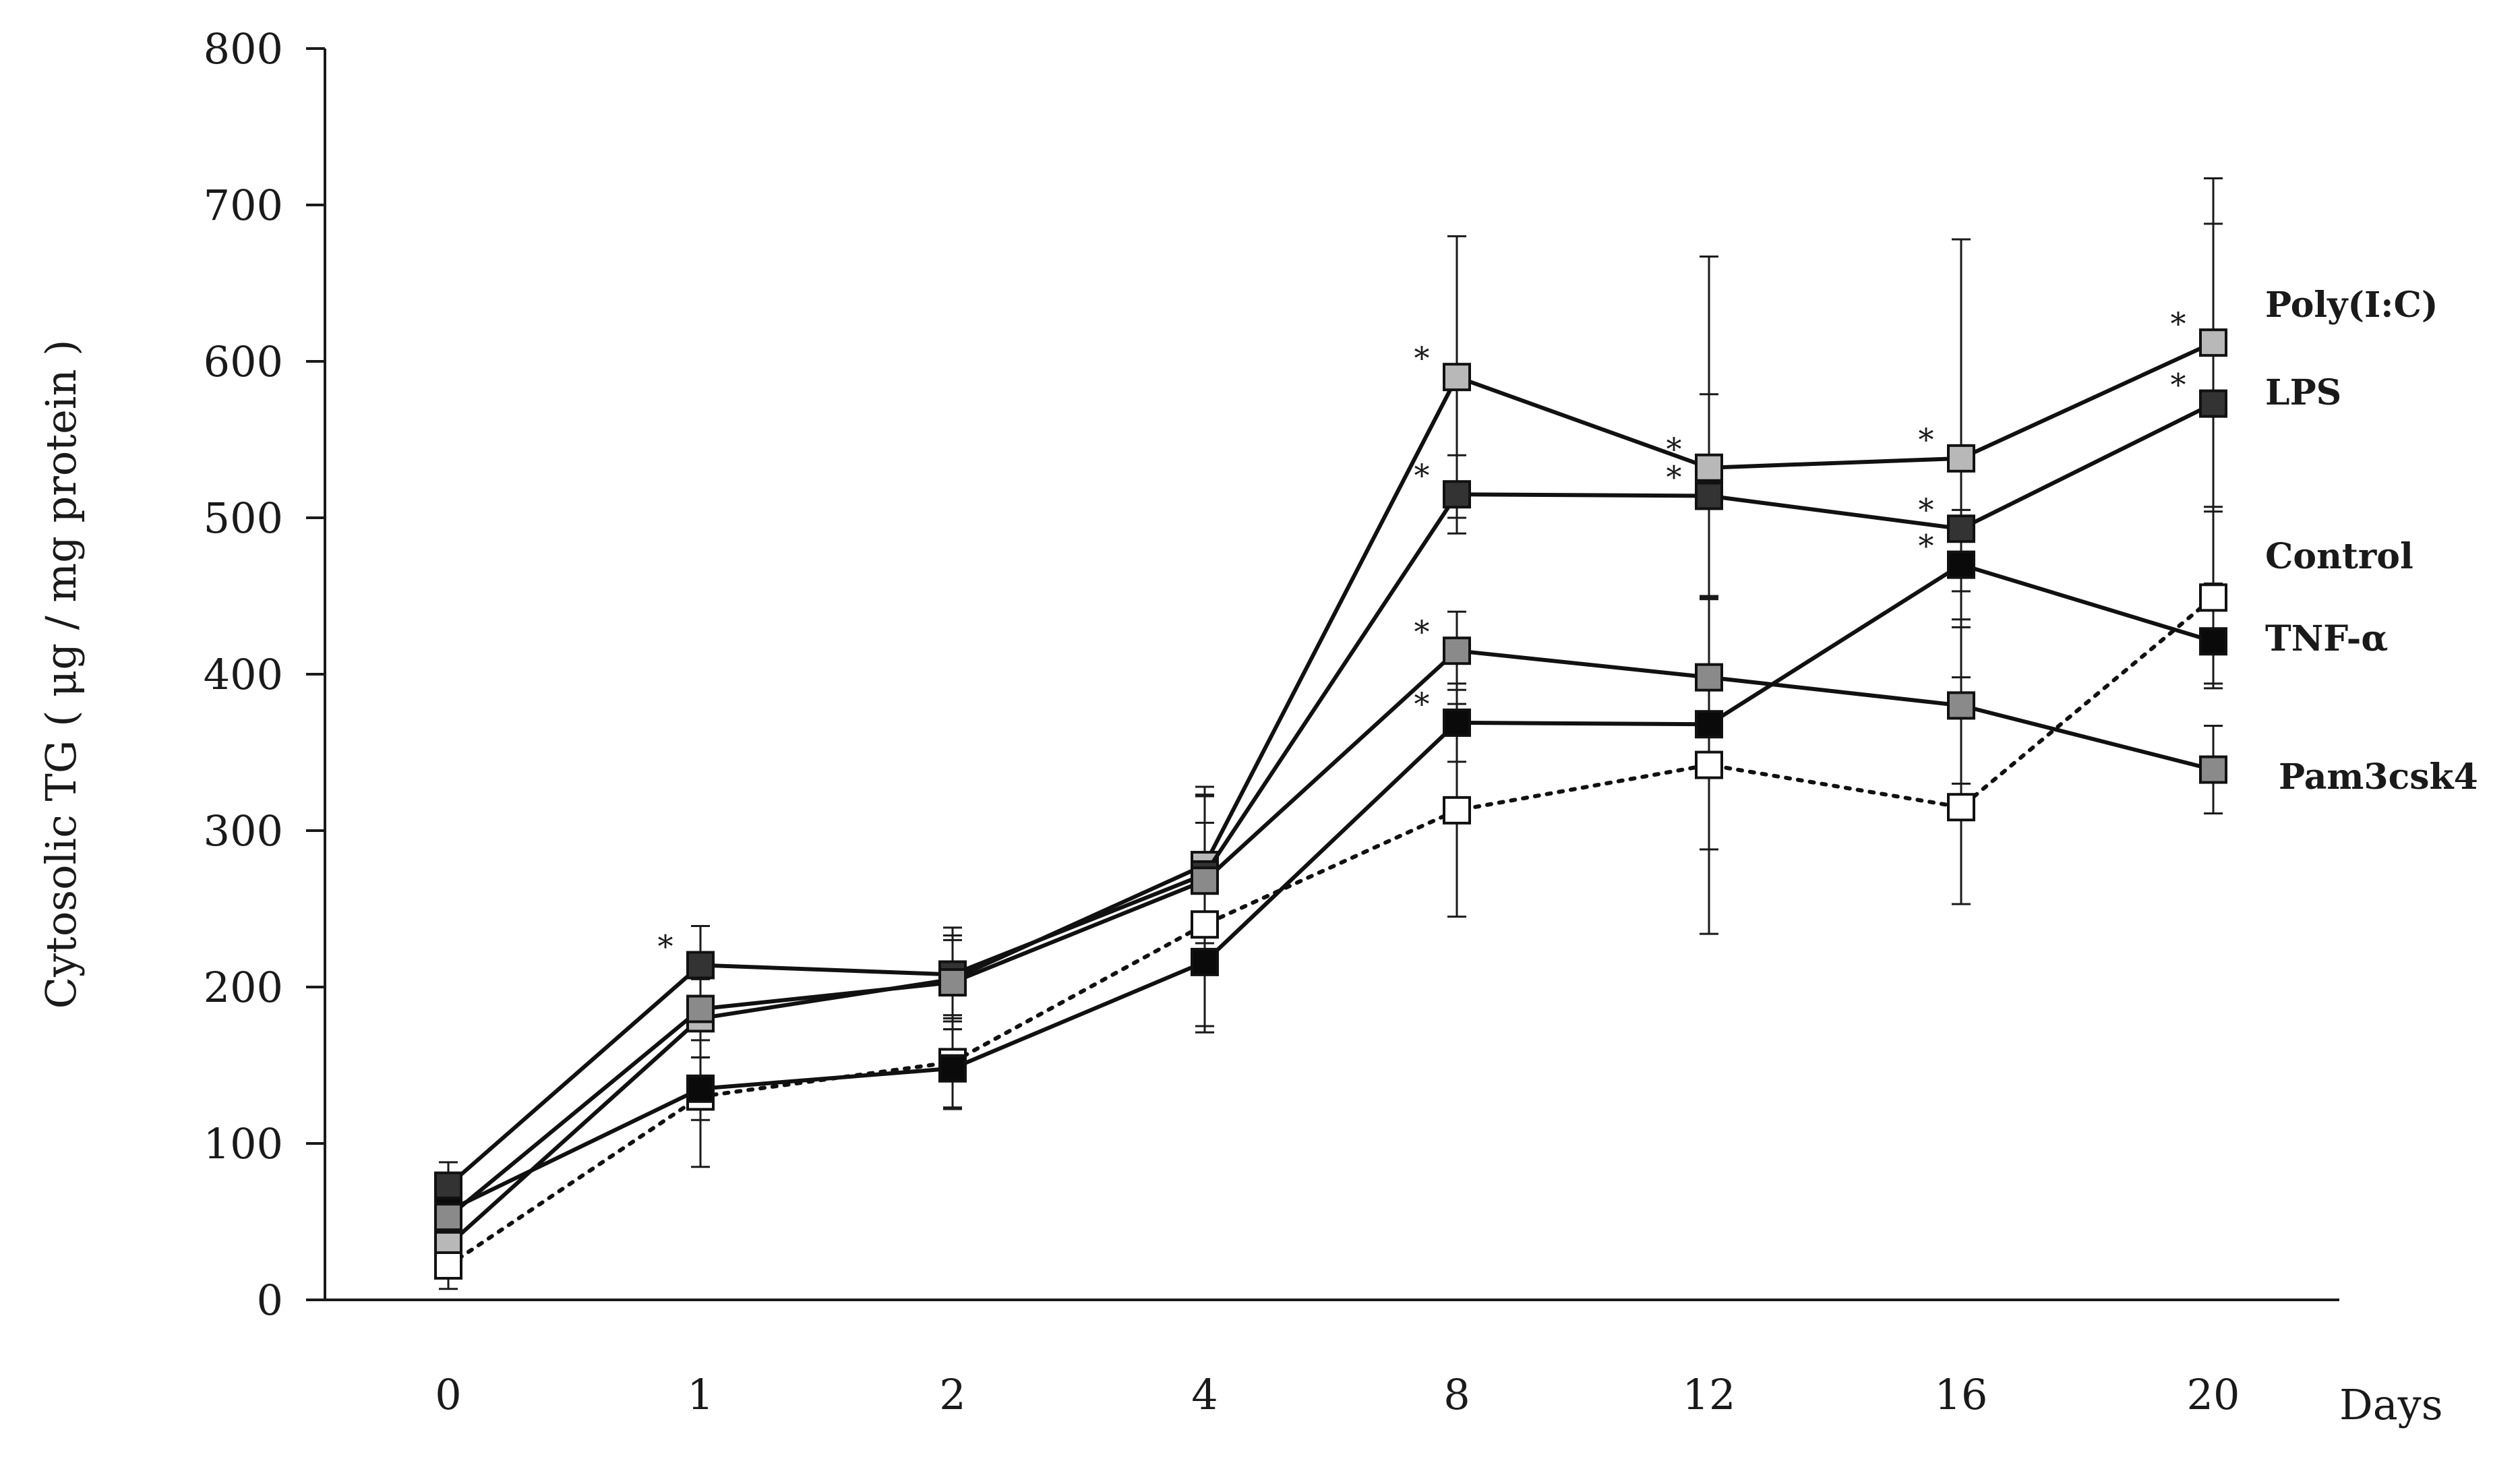  Describe the element at coordinates (2378, 777) in the screenshot. I see `series-label: Pam3csk4` at that location.